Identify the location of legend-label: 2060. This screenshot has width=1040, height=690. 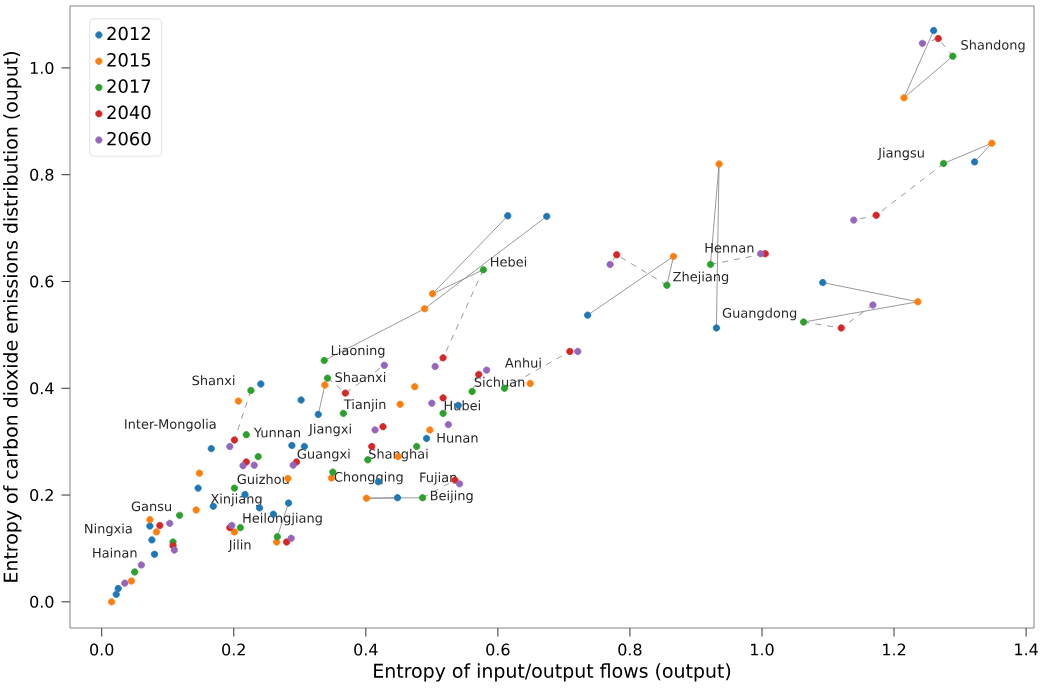
(129, 138).